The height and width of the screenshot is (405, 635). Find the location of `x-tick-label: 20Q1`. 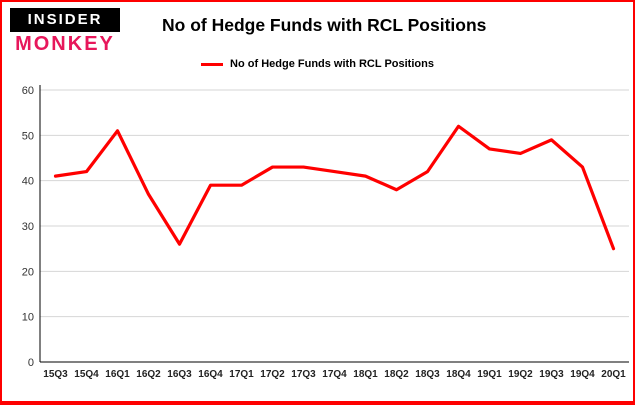

x-tick-label: 20Q1 is located at coordinates (613, 374).